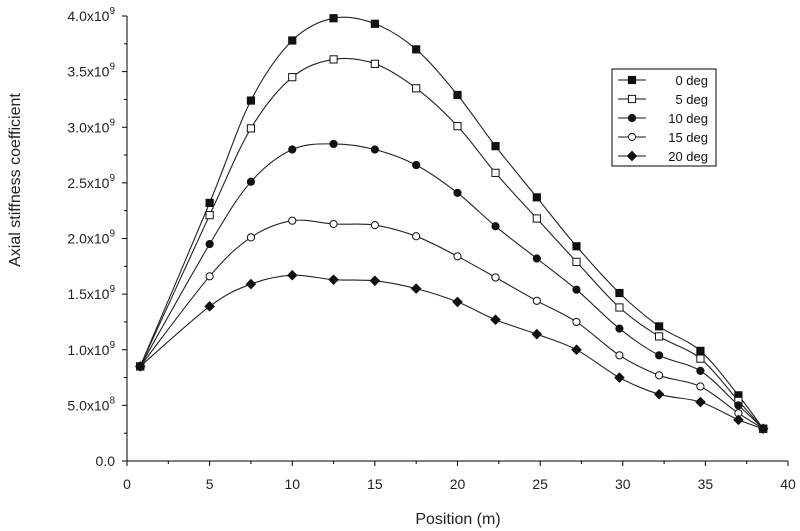 The image size is (800, 531). What do you see at coordinates (457, 519) in the screenshot?
I see `x-axis-title: Position (m)` at bounding box center [457, 519].